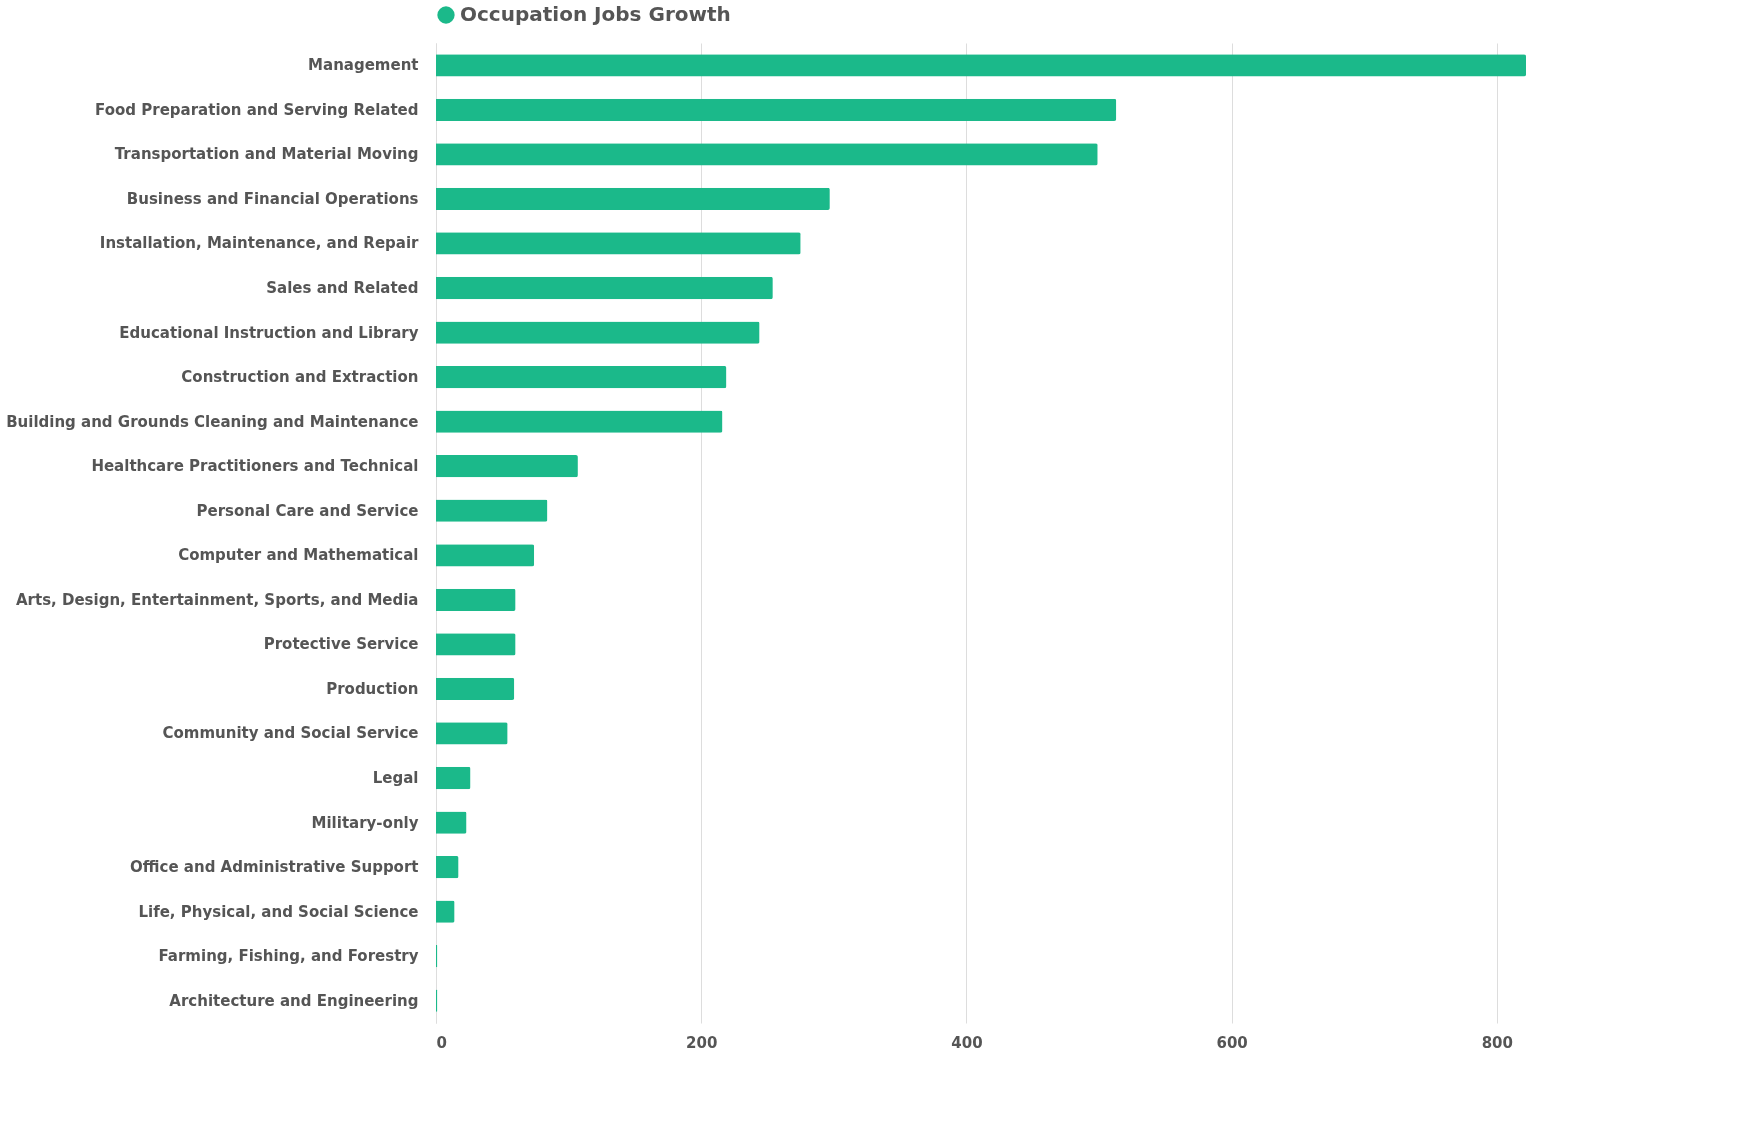 This screenshot has width=1757, height=1131. I want to click on x-tick-label: 200, so click(702, 1042).